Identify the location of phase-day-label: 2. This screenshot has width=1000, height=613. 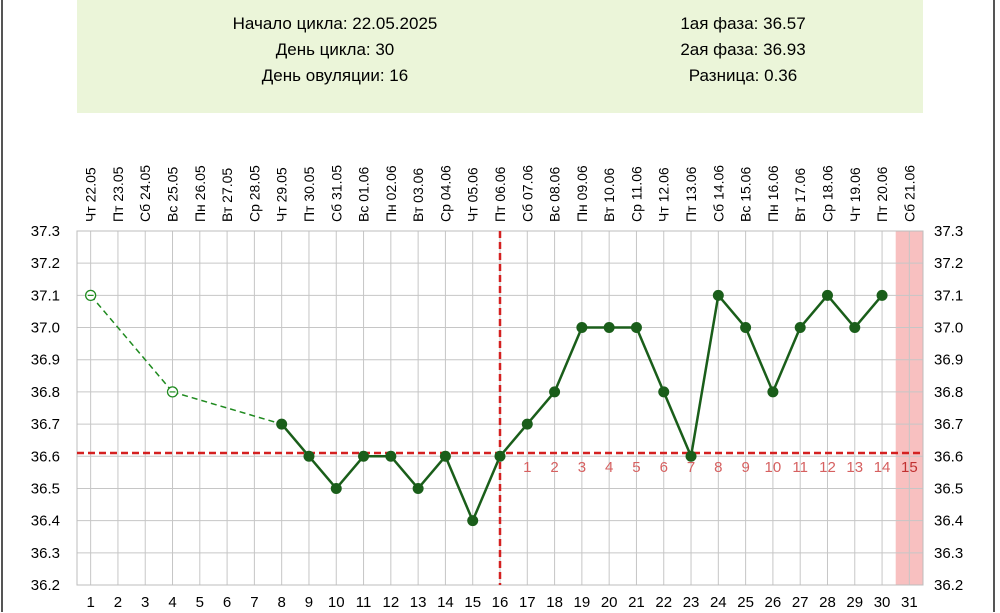
(554, 467).